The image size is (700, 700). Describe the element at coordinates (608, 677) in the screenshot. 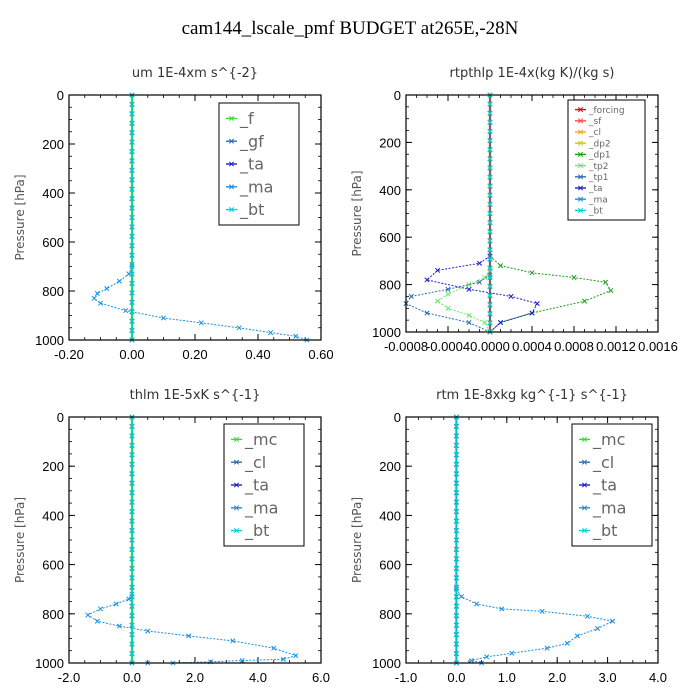

I see `x-tick-label: 3.0` at that location.